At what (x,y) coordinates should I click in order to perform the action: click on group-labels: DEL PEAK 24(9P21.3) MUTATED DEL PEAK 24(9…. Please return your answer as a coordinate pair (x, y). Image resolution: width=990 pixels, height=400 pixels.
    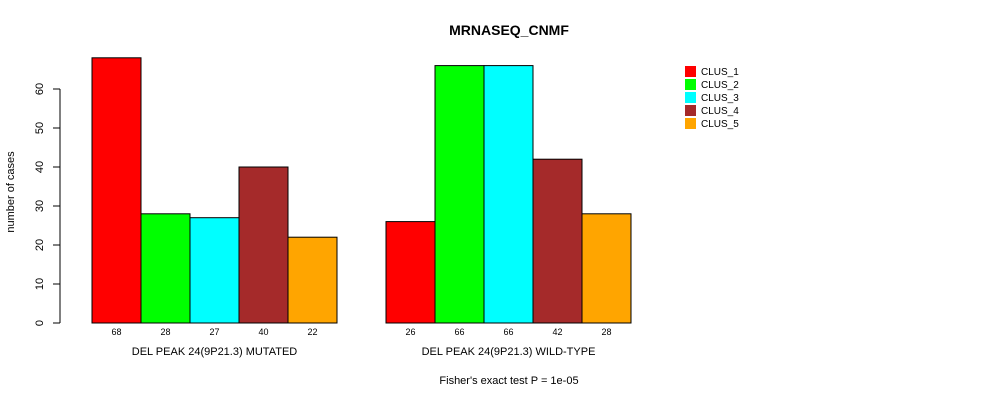
    Looking at the image, I should click on (364, 352).